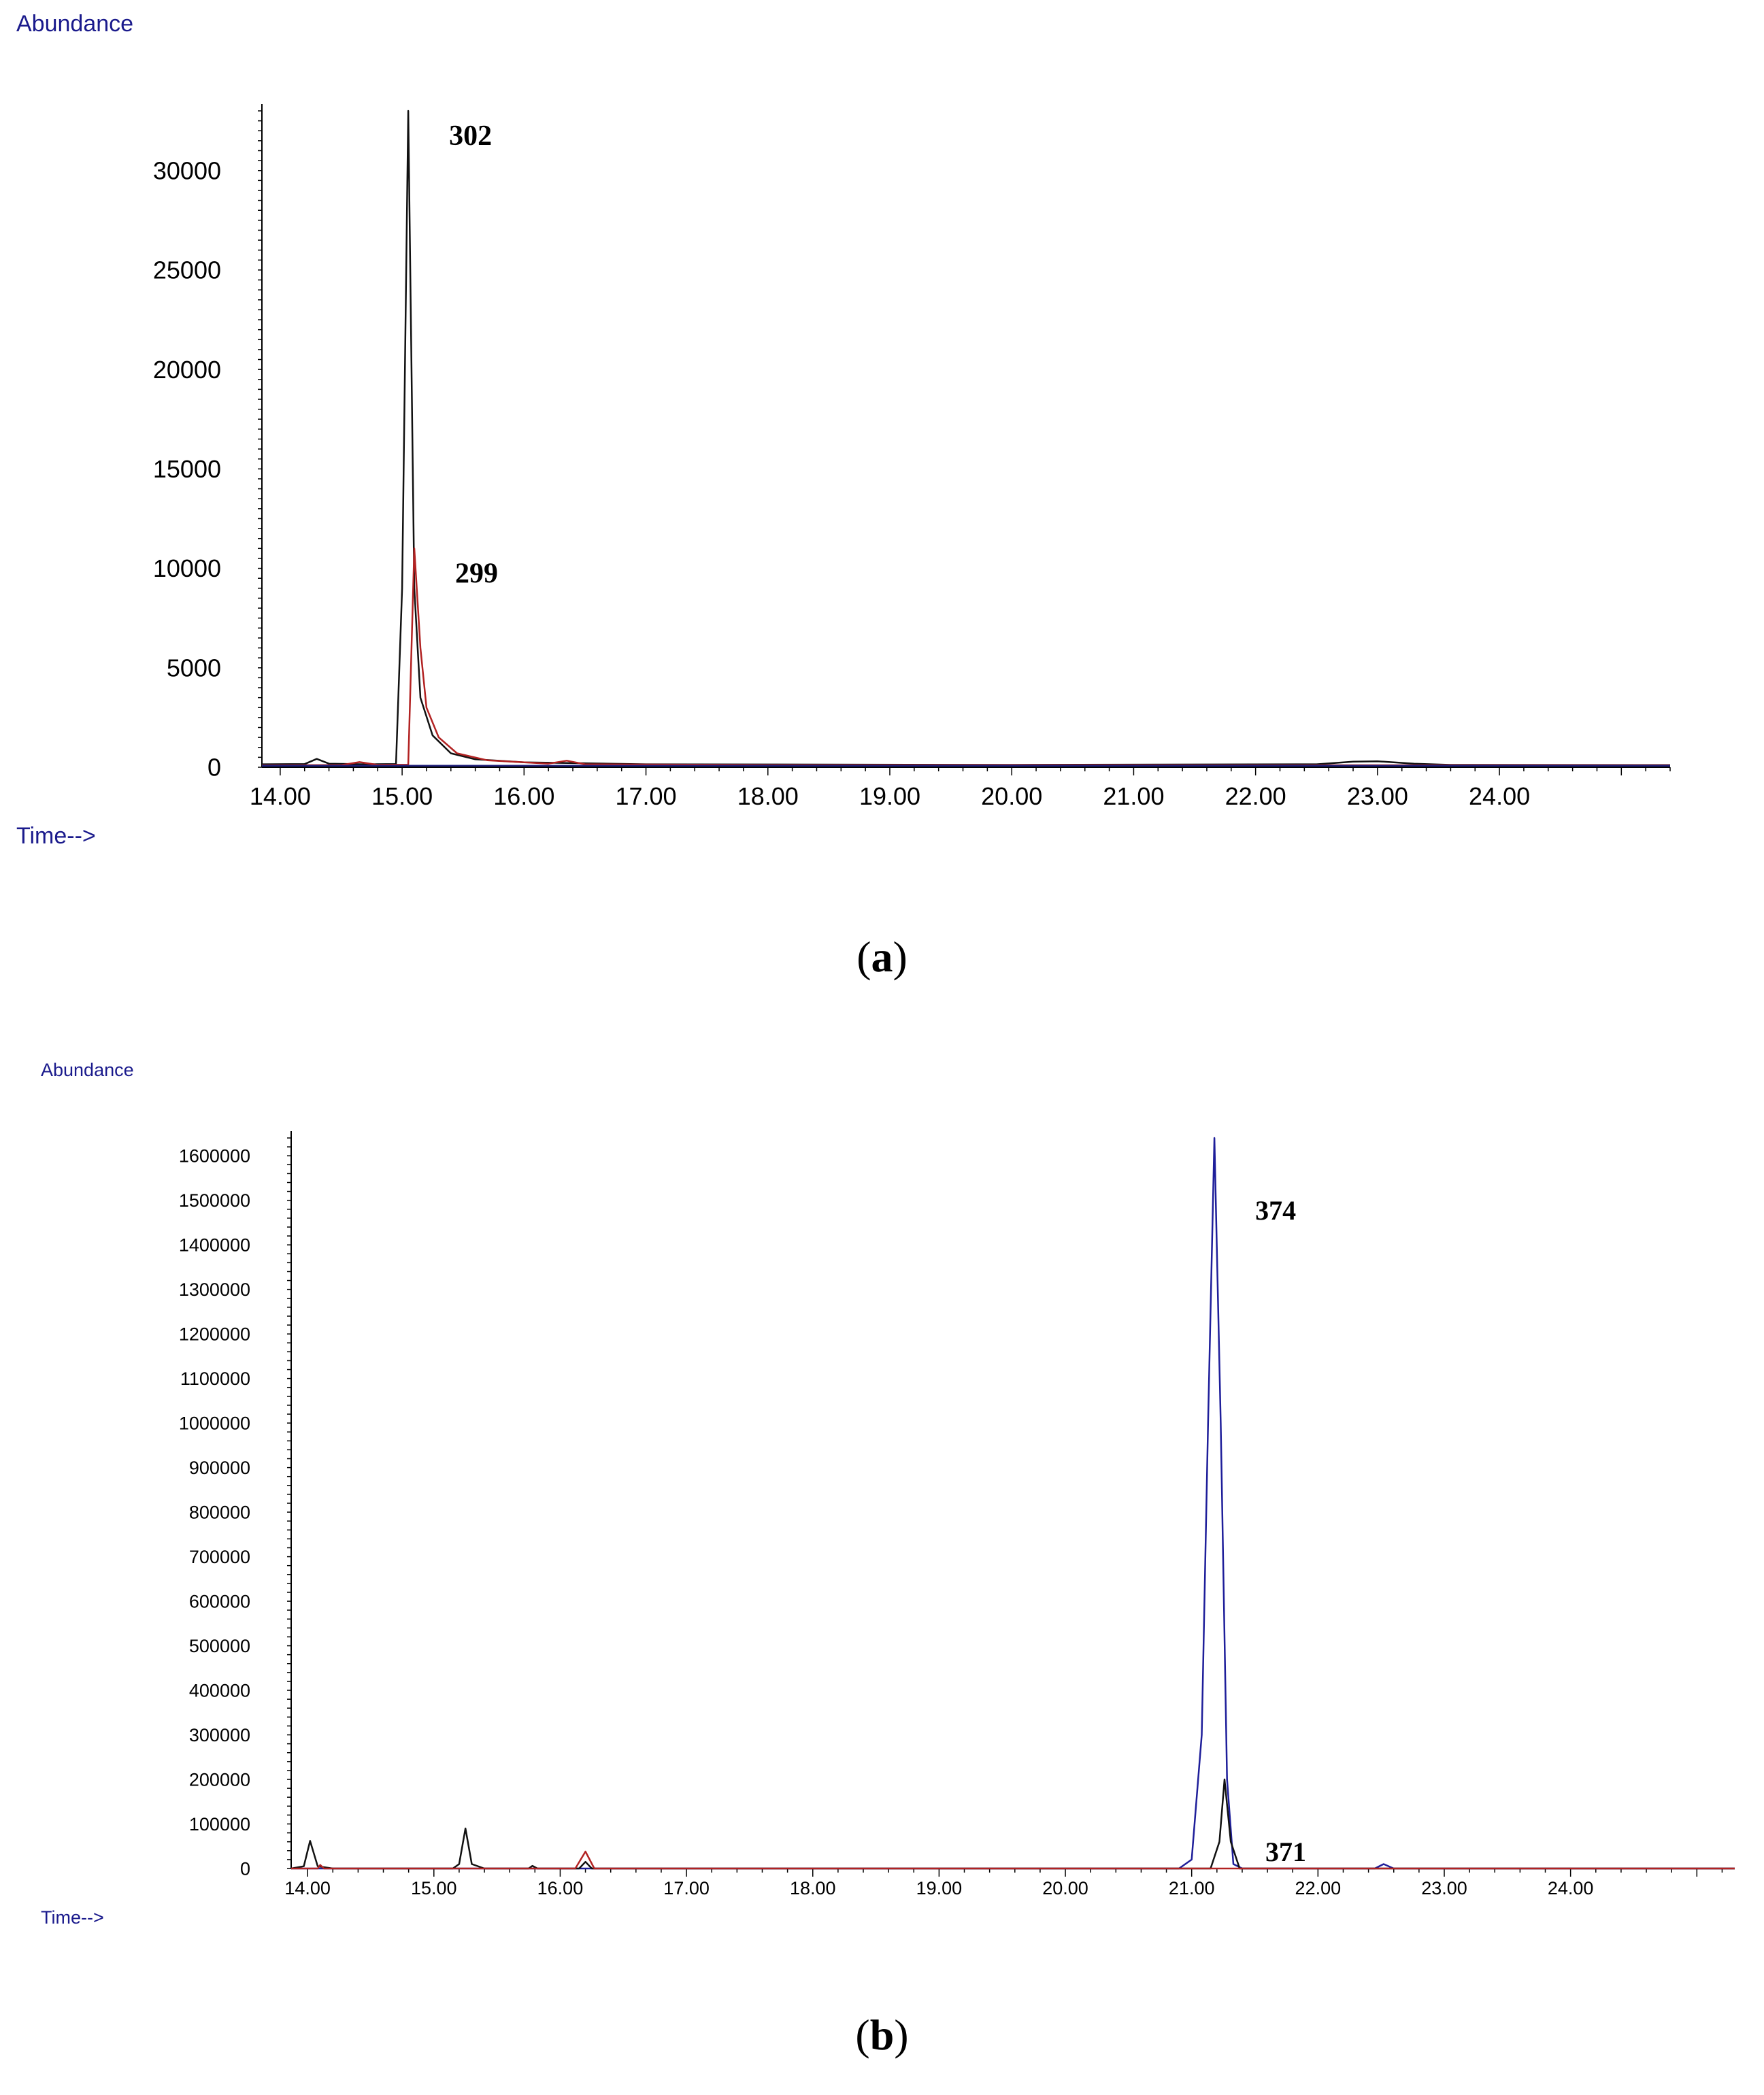 This screenshot has height=2095, width=1764. Describe the element at coordinates (187, 270) in the screenshot. I see `y-tick-label: 25000` at that location.